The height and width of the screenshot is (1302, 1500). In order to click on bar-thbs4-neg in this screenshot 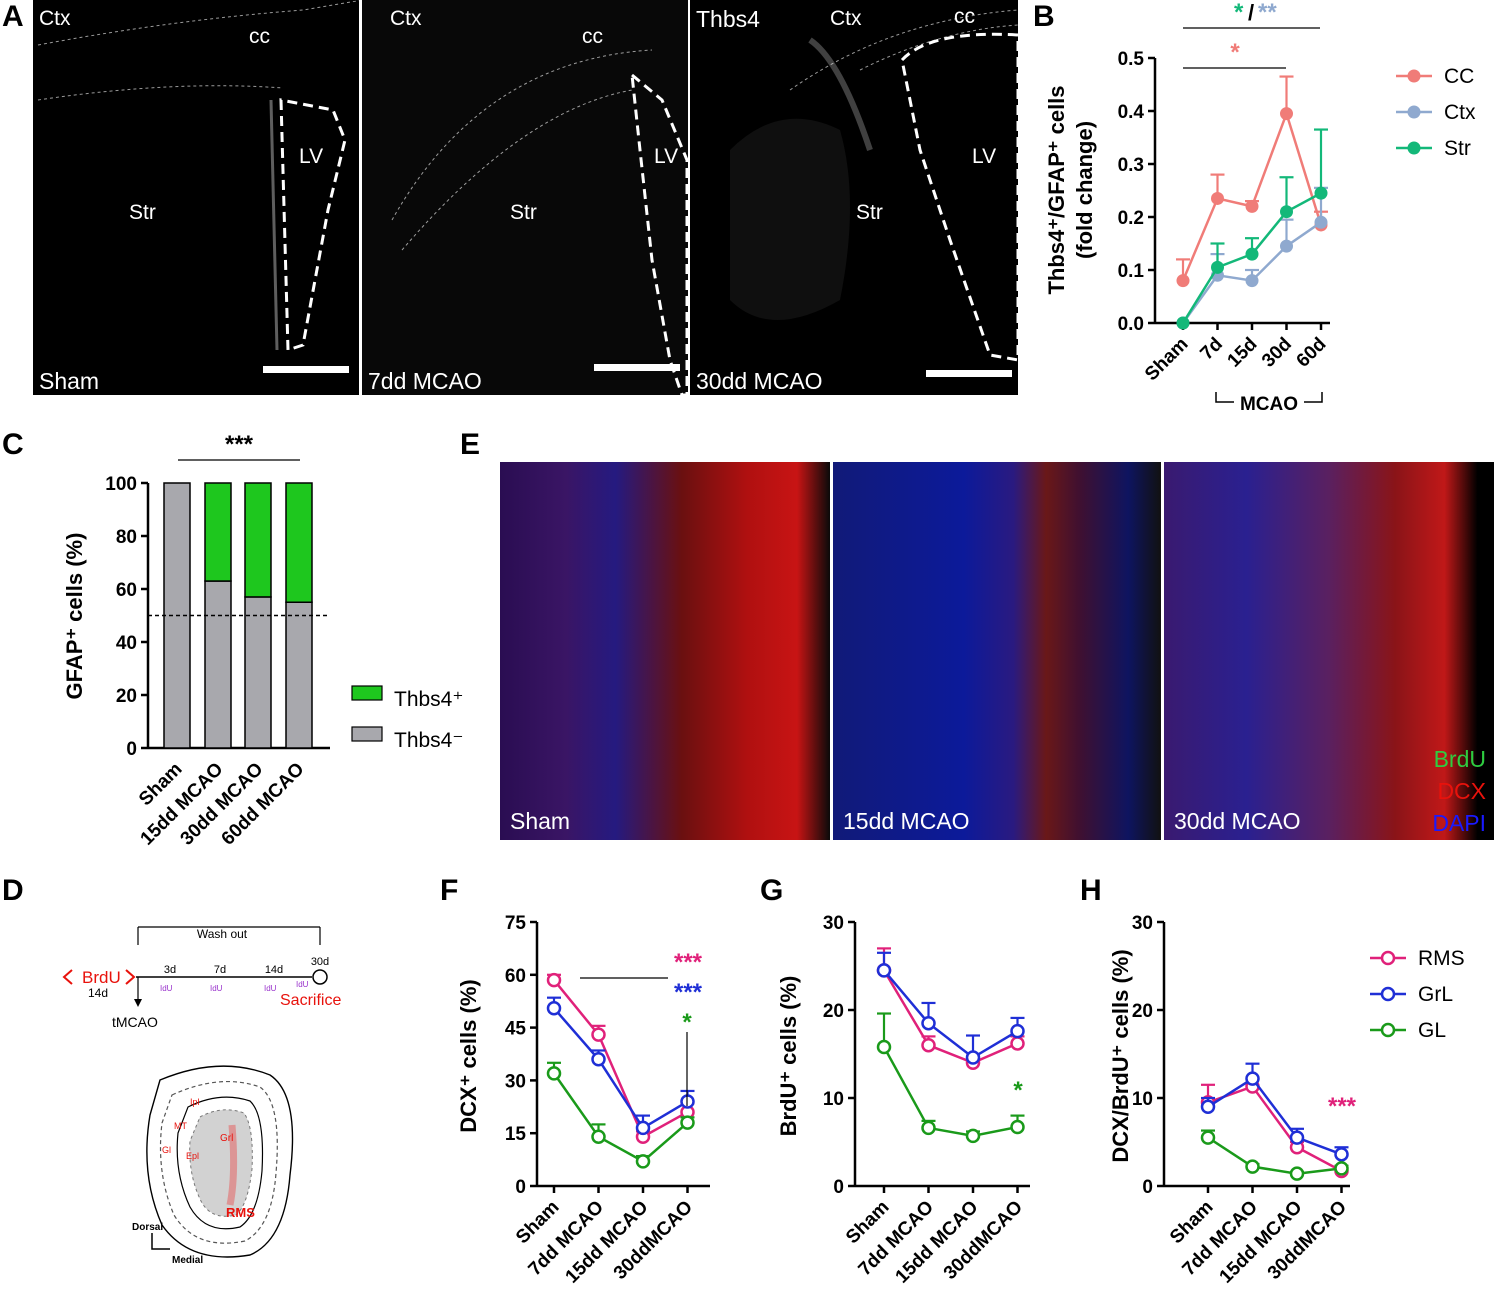, I will do `click(258, 672)`.